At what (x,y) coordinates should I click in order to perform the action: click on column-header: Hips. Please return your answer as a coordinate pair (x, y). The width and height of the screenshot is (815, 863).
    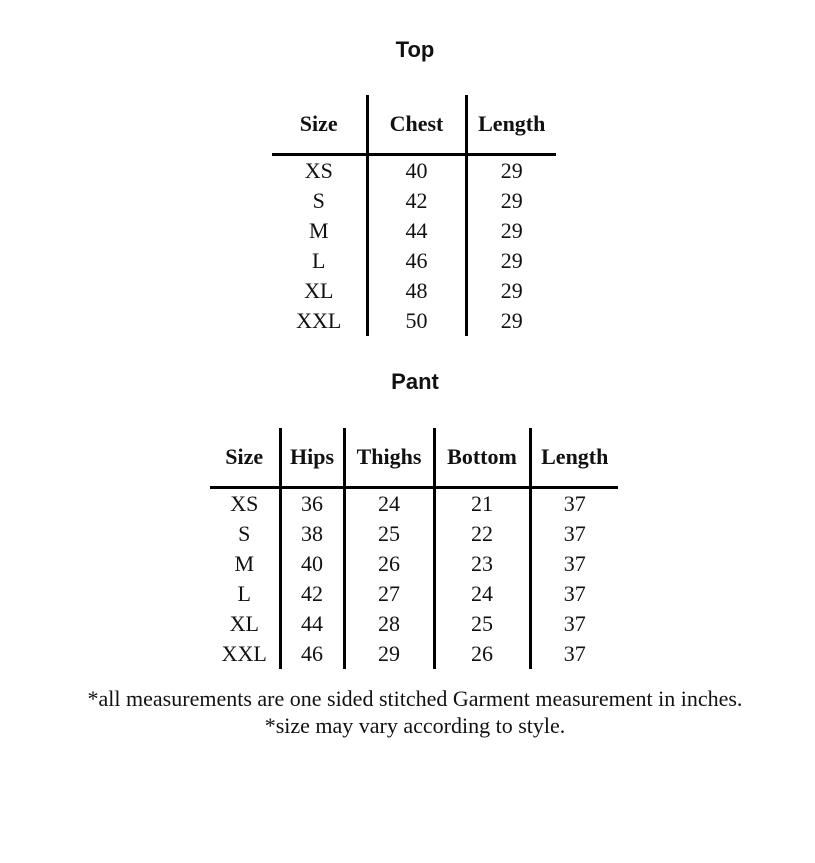
    Looking at the image, I should click on (311, 458).